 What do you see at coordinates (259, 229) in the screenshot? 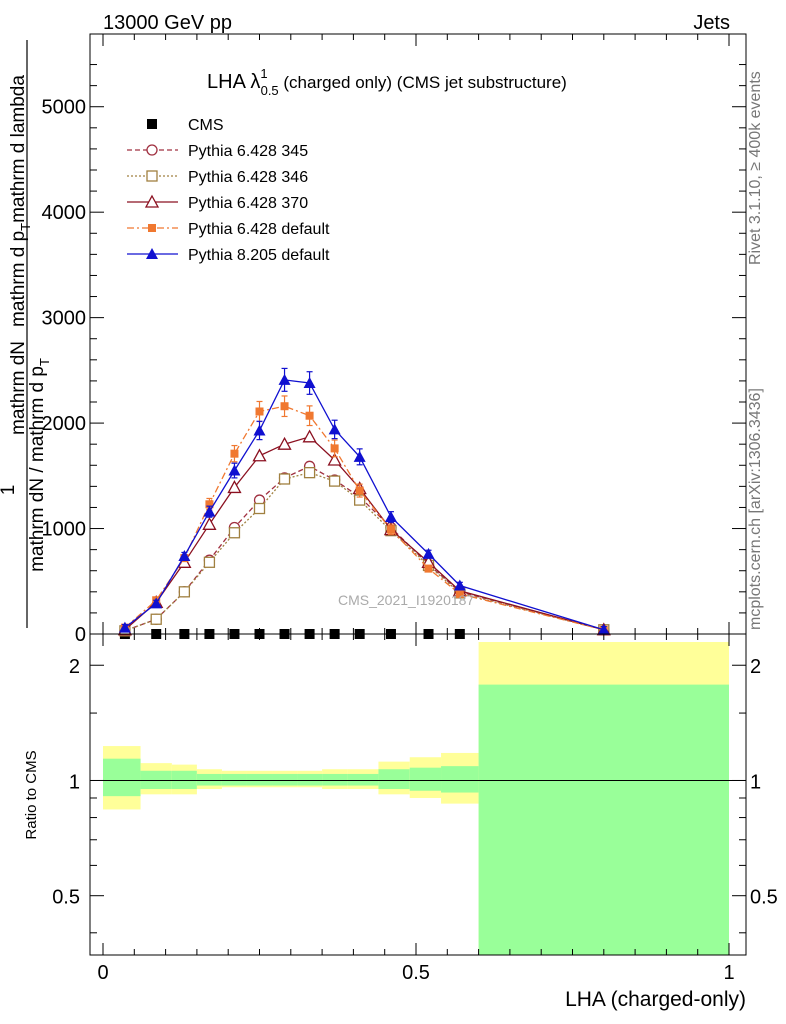
I see `legend-label: Pythia 6.428 default` at bounding box center [259, 229].